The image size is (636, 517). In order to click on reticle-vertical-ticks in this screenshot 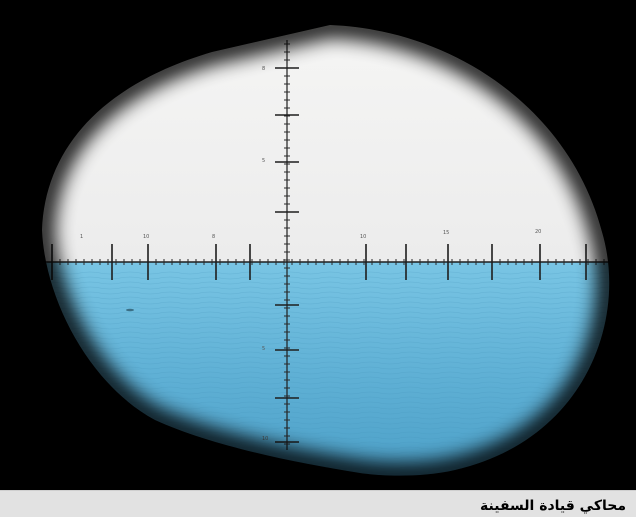, I will do `click(287, 244)`.